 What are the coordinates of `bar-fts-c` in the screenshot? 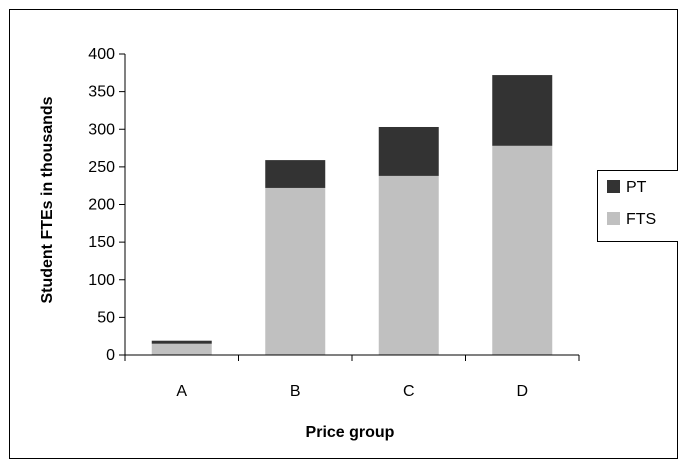 It's located at (409, 265).